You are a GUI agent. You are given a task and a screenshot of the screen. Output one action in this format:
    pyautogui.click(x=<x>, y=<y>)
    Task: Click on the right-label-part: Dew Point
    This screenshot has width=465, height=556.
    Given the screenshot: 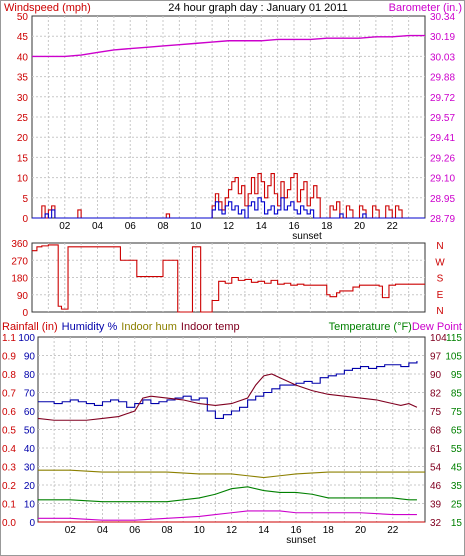 What is the action you would take?
    pyautogui.click(x=437, y=327)
    